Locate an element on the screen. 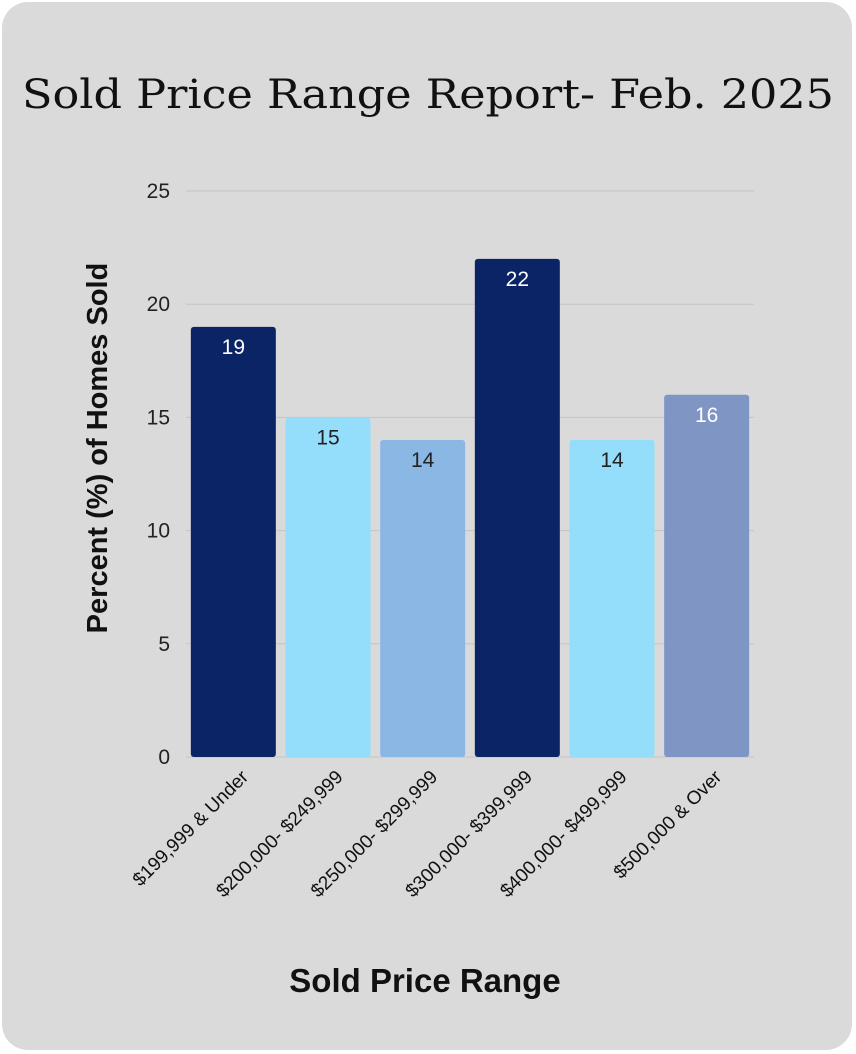  y-axis-ticks: 0 5 10 15 20 25 is located at coordinates (158, 474).